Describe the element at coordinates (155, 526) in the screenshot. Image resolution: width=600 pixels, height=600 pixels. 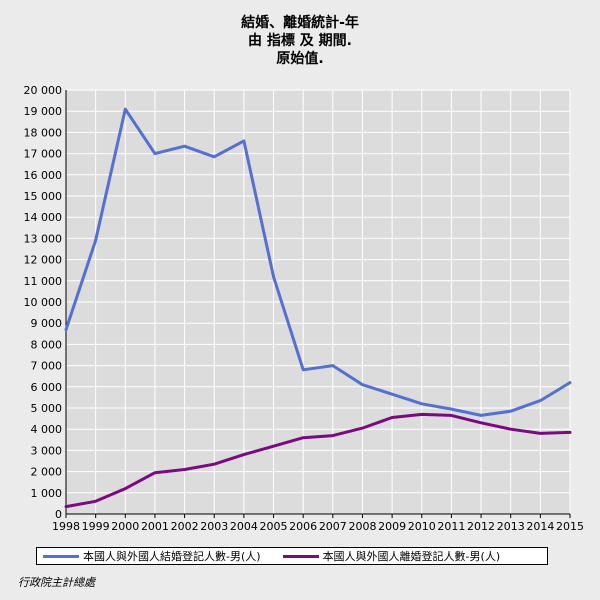
I see `x-tick-label: 2001` at that location.